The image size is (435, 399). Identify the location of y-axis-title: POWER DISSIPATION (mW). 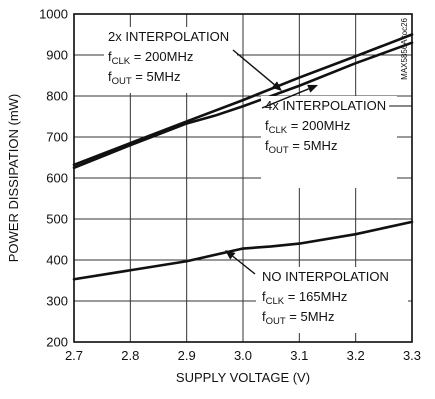
(13, 178).